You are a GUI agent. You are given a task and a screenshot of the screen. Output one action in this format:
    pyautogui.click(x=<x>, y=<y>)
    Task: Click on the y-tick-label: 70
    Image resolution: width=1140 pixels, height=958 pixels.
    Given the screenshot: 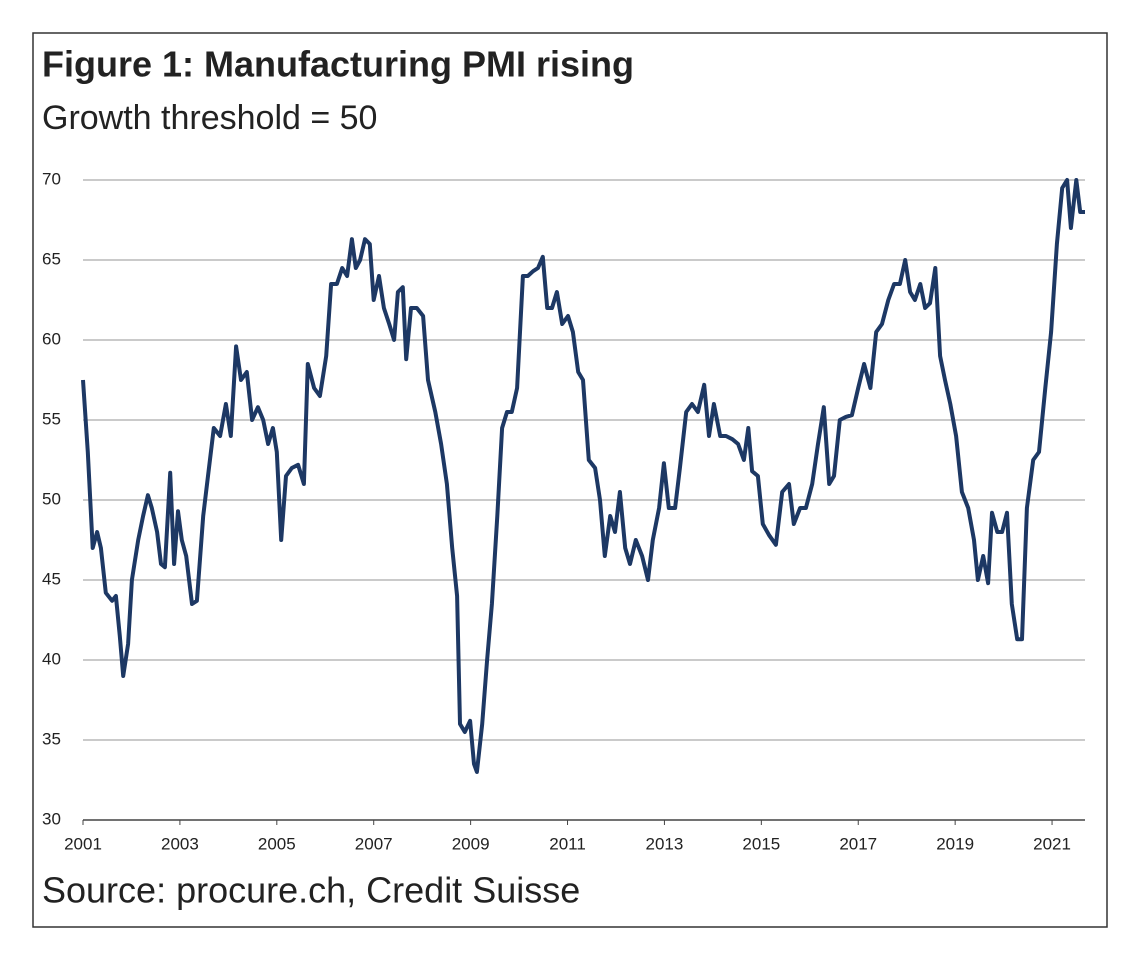 What is the action you would take?
    pyautogui.click(x=51, y=178)
    